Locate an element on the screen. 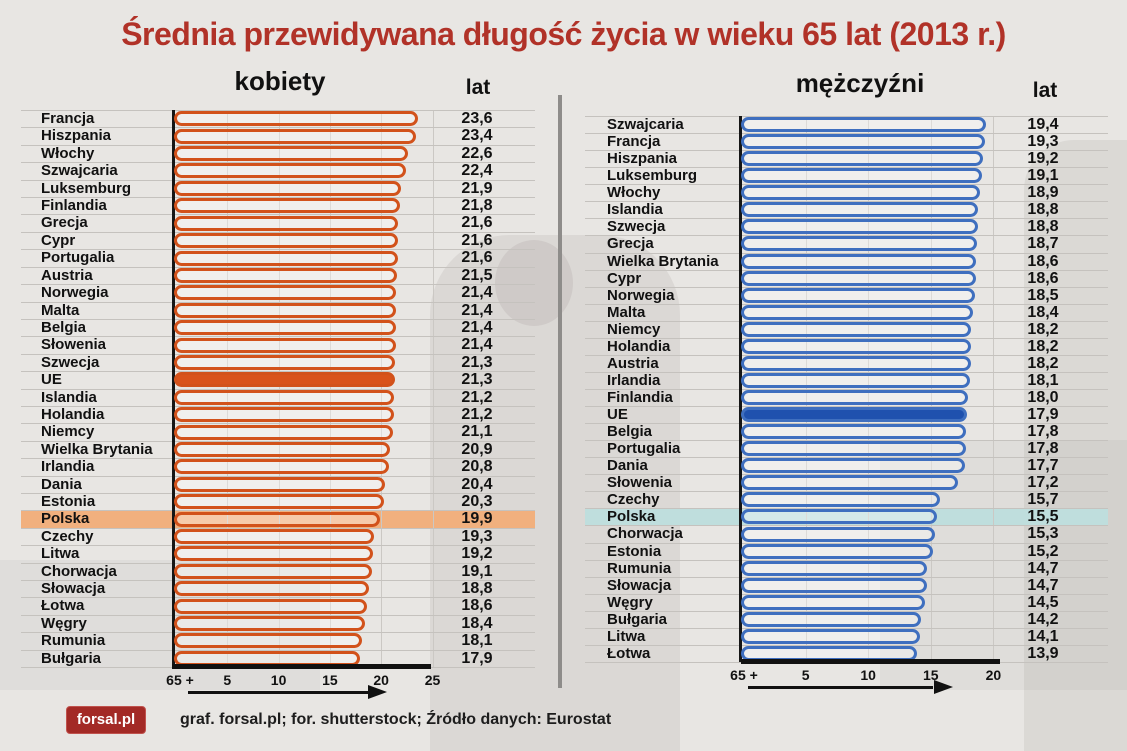 The width and height of the screenshot is (1127, 751). value-label: 21,9 is located at coordinates (477, 188).